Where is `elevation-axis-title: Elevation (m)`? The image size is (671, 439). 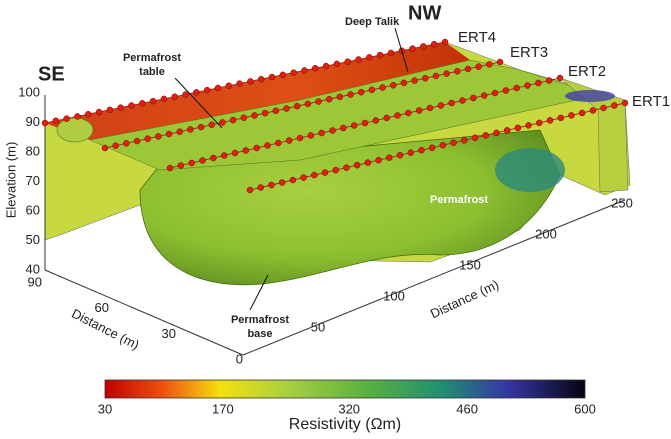 elevation-axis-title: Elevation (m) is located at coordinates (10, 180).